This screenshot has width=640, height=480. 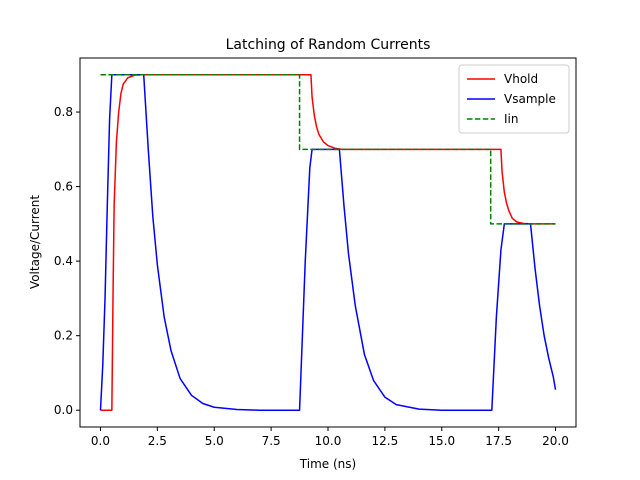 I want to click on y-axis-label: Voltage/Current, so click(x=35, y=242).